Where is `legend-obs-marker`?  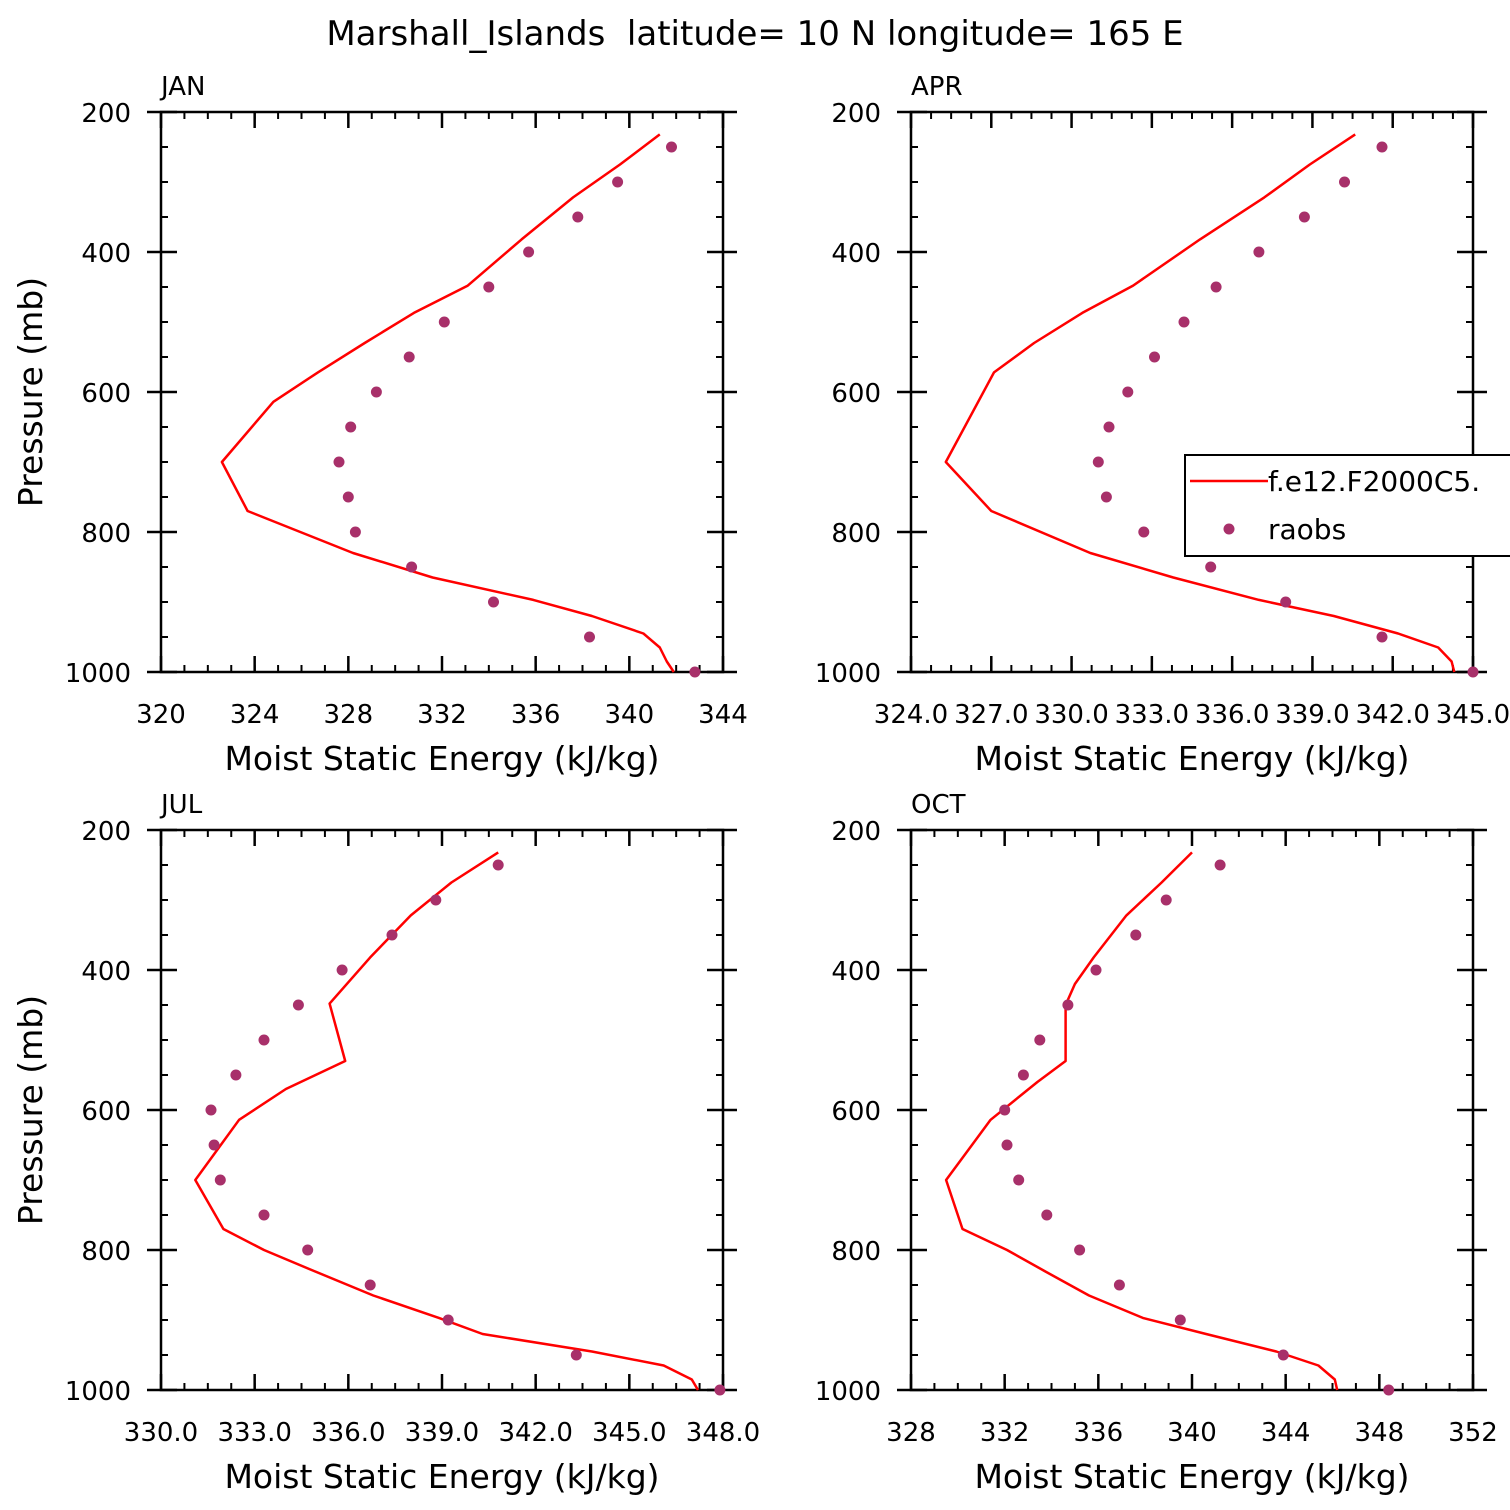 legend-obs-marker is located at coordinates (1229, 529).